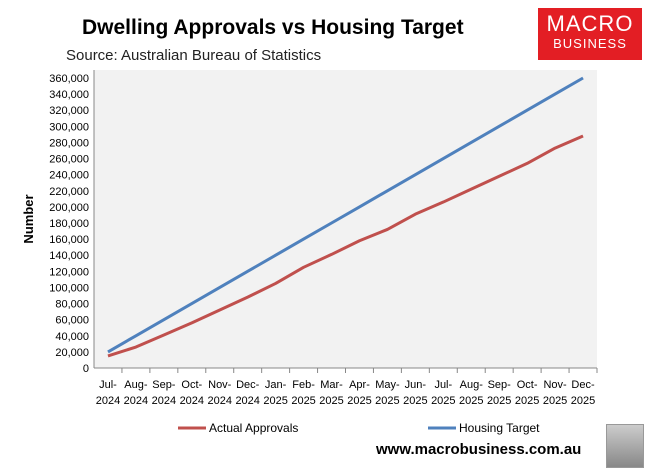 This screenshot has width=656, height=474. What do you see at coordinates (69, 176) in the screenshot?
I see `y-tick-label: 240,000` at bounding box center [69, 176].